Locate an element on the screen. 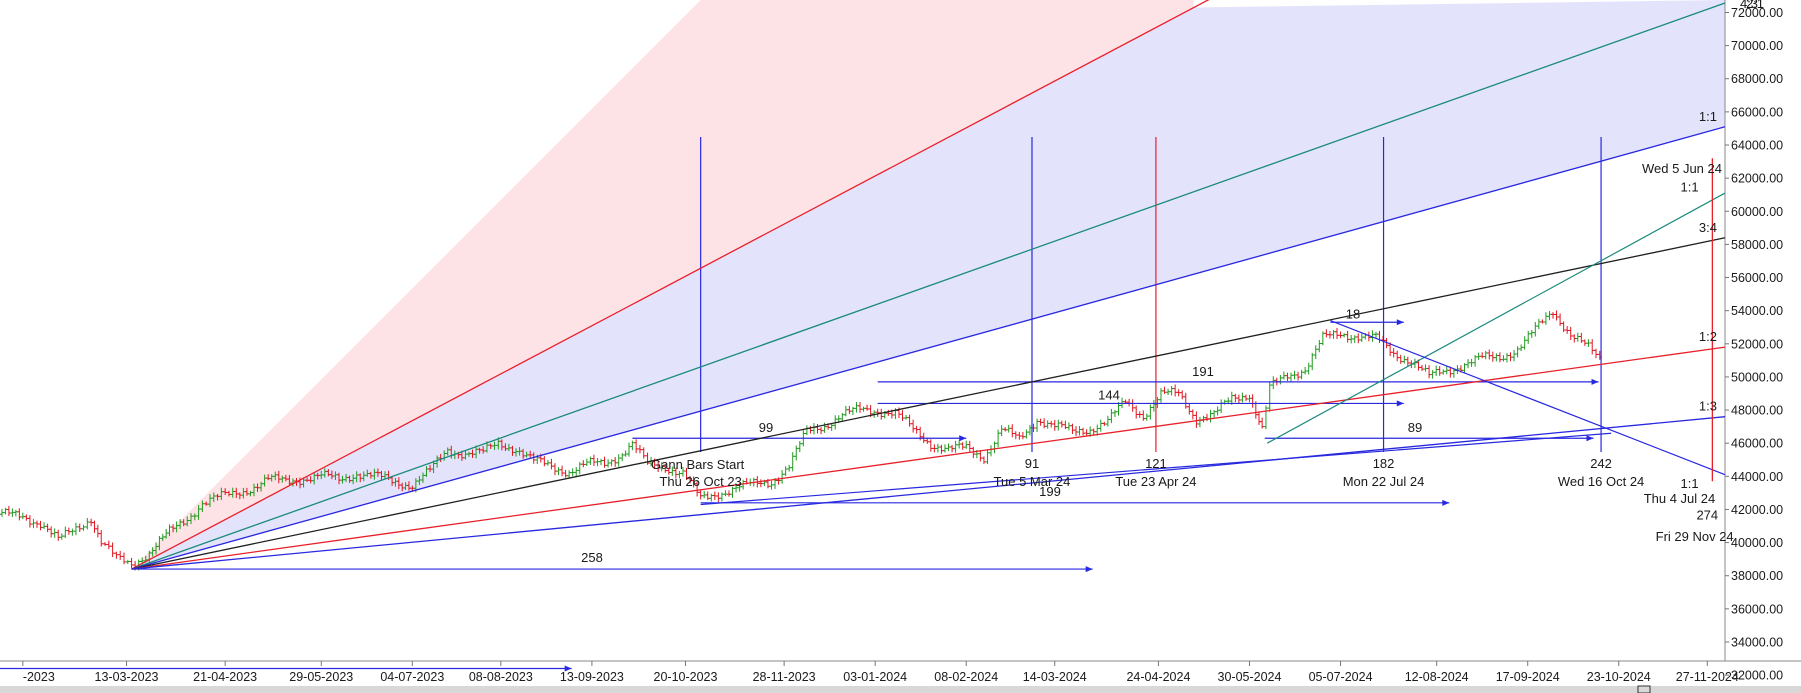 This screenshot has height=693, width=1801. time-line-bars-label: 242 is located at coordinates (1601, 463).